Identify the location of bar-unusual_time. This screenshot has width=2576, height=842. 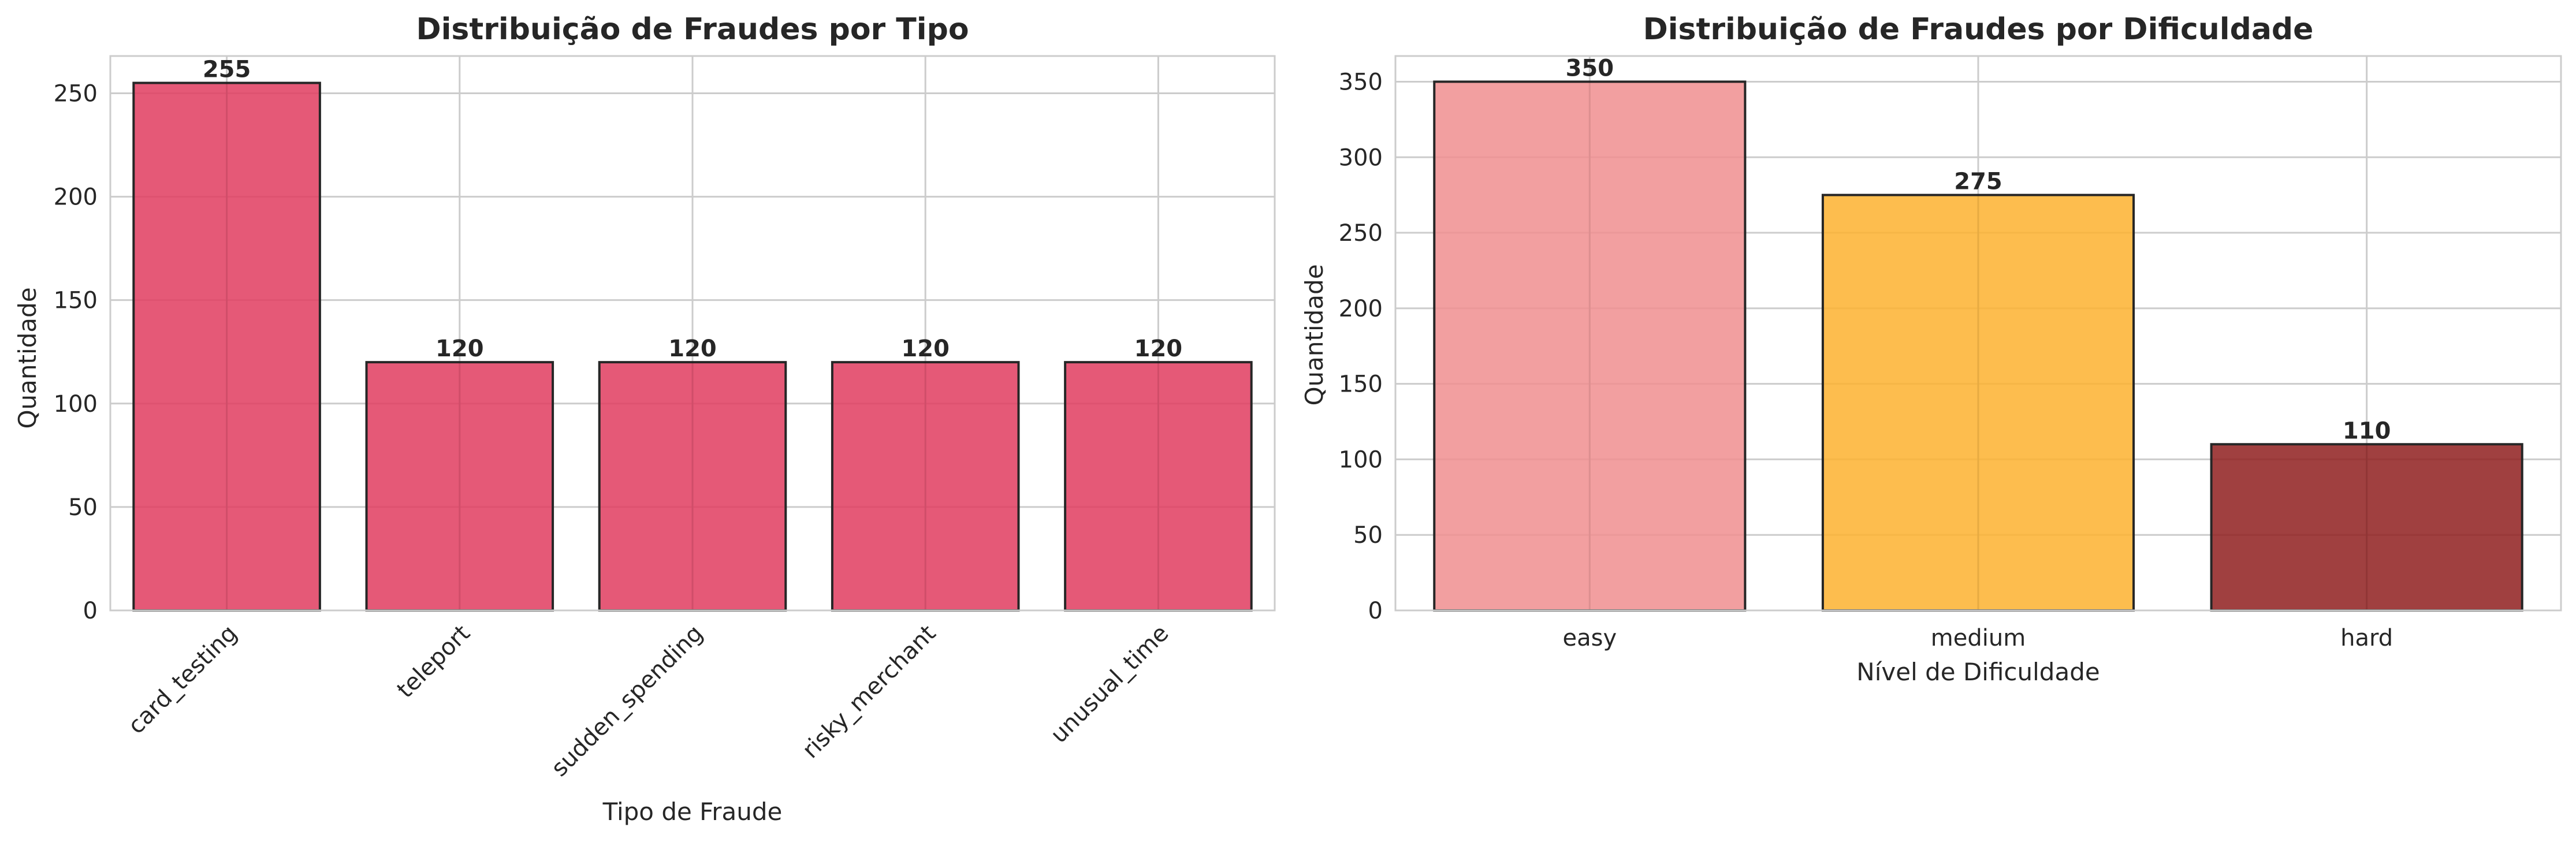
(1159, 486).